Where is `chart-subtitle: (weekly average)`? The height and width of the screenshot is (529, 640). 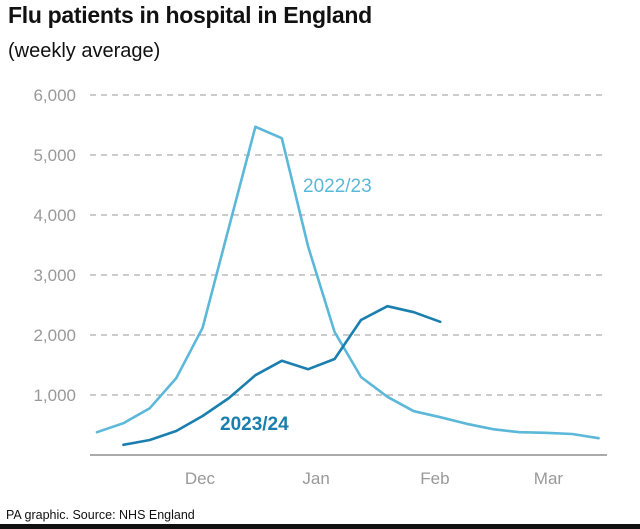
chart-subtitle: (weekly average) is located at coordinates (84, 51).